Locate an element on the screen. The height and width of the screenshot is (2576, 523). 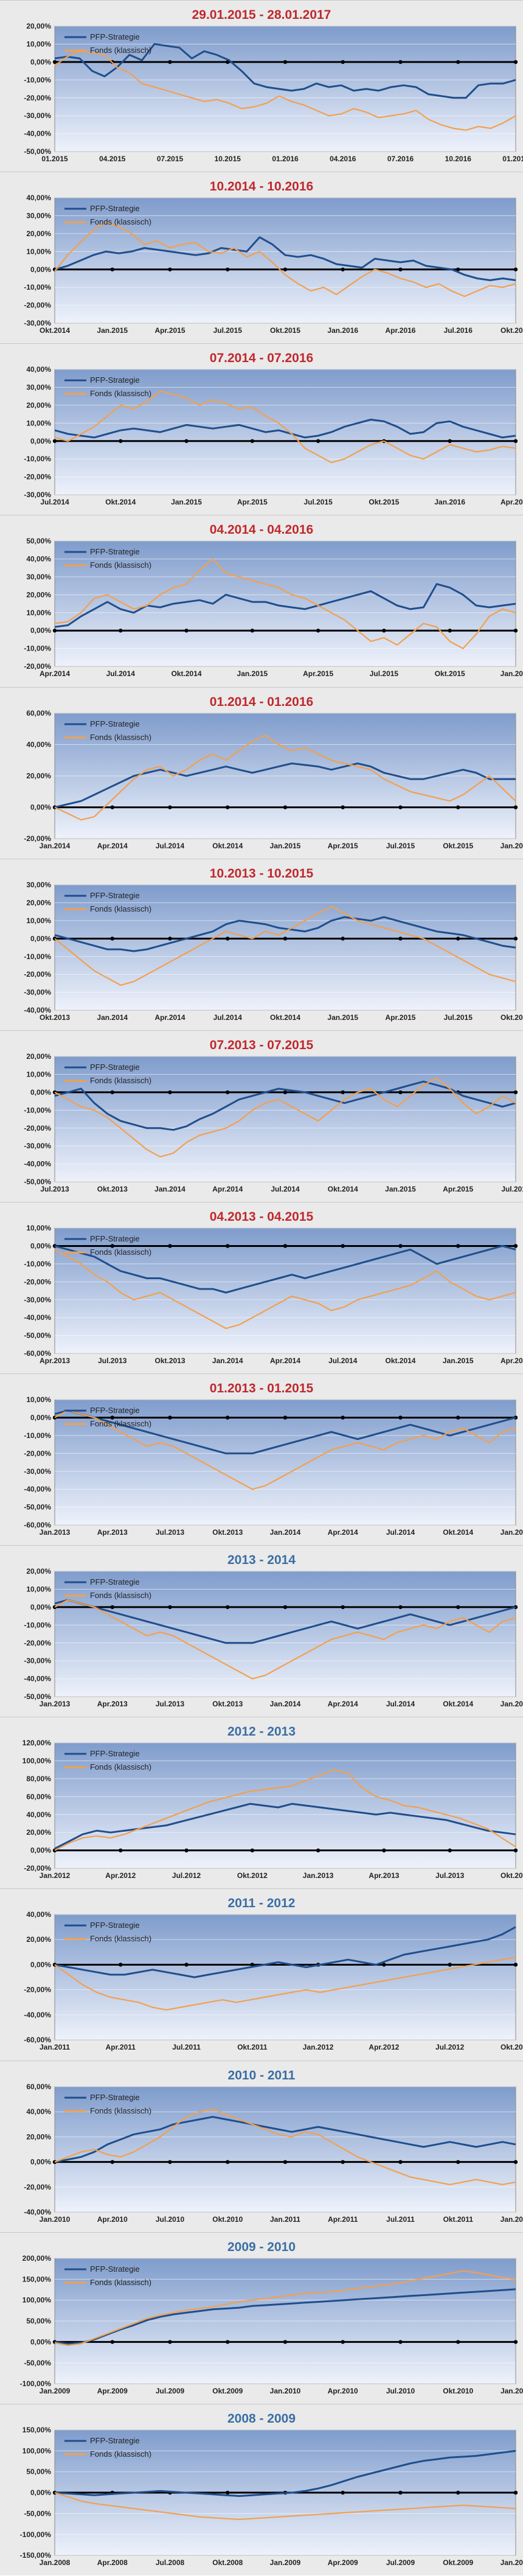
chart-title: 01.2013 - 01.2015 is located at coordinates (262, 1388).